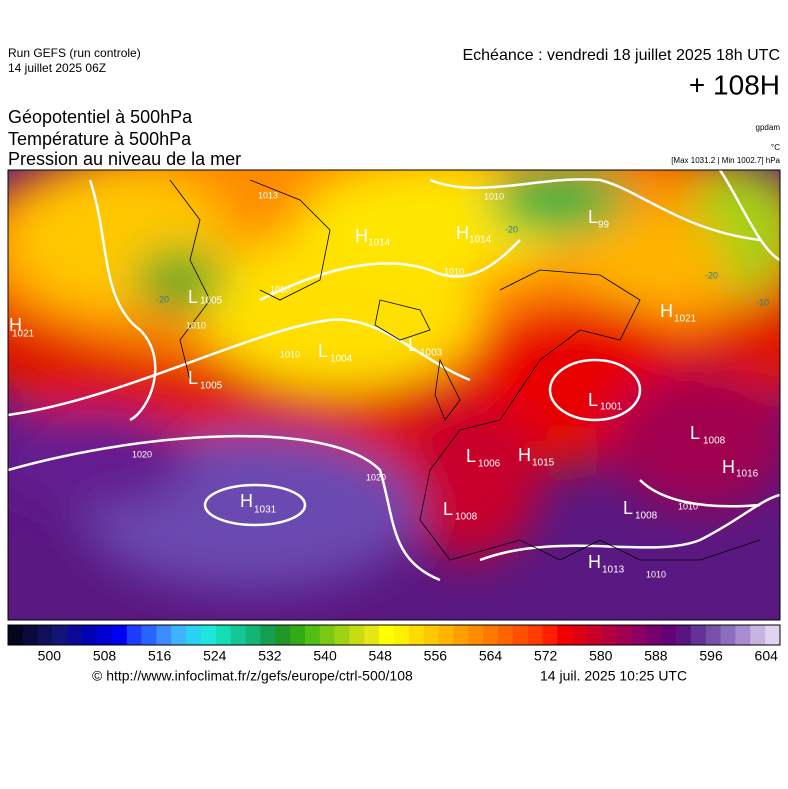 The image size is (788, 789). I want to click on colorbar-tick-label: 540, so click(325, 656).